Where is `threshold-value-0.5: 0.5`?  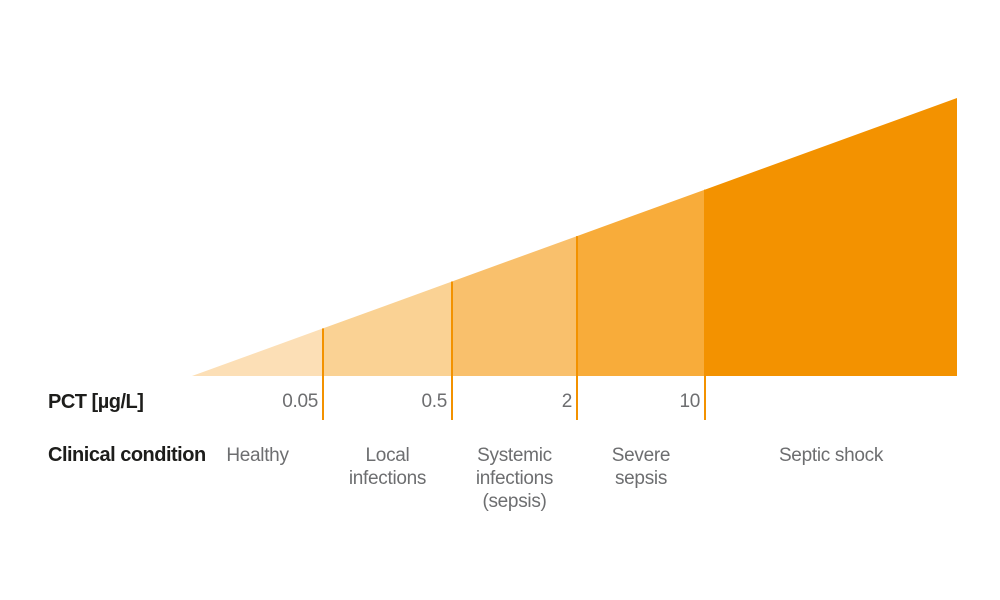 threshold-value-0.5: 0.5 is located at coordinates (434, 401).